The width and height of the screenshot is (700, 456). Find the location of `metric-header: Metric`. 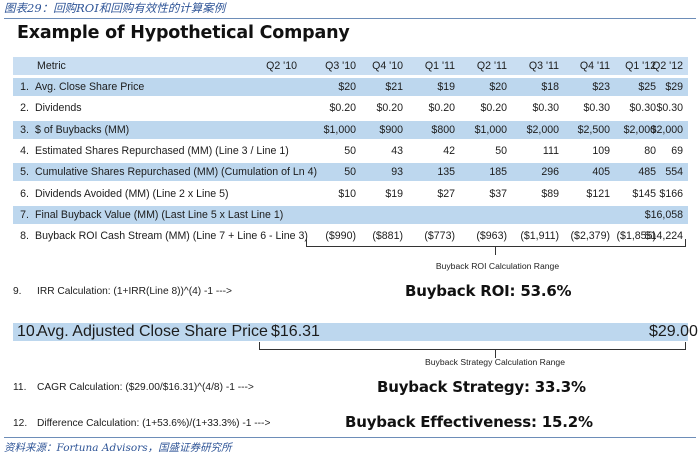

metric-header: Metric is located at coordinates (51, 66).